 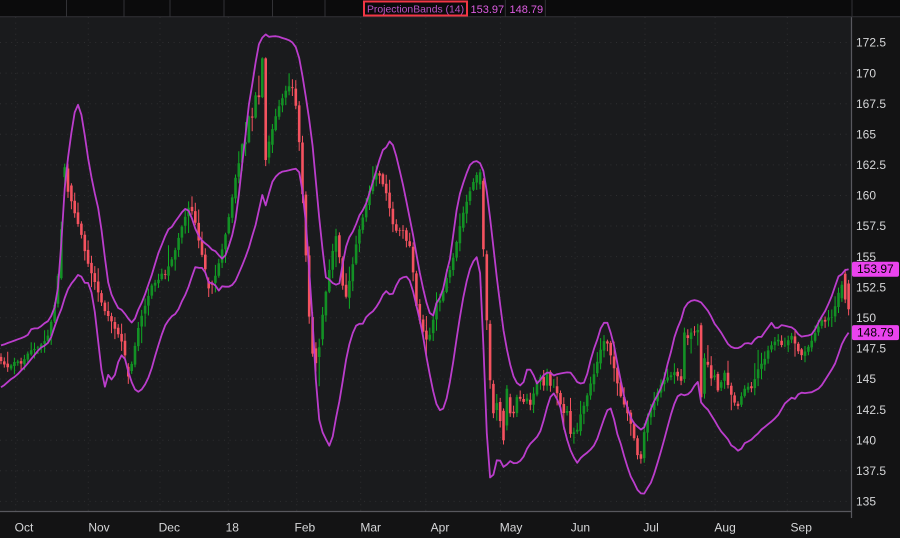 I want to click on svg-text: 145, so click(x=866, y=379).